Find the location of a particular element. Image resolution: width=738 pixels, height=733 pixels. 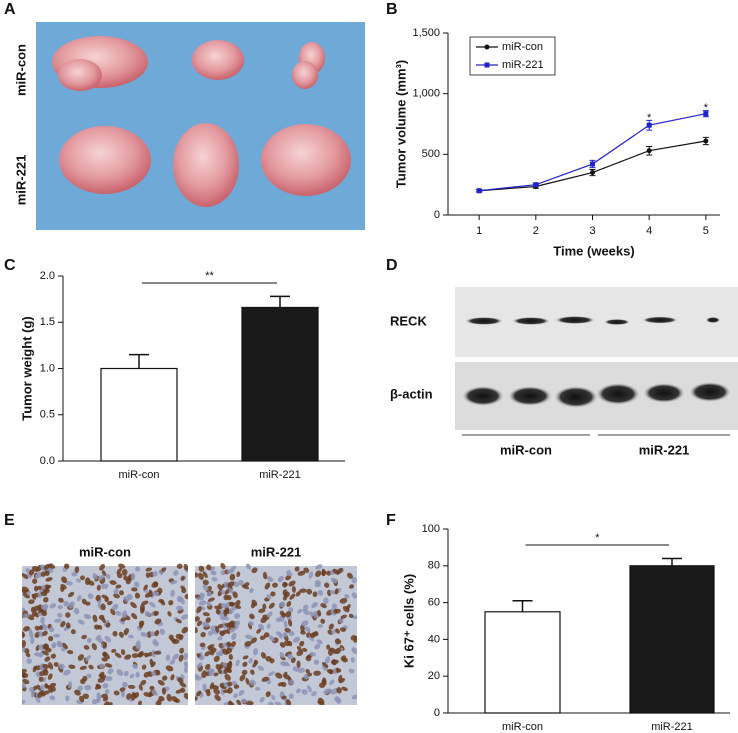

x-tick-label: 5 is located at coordinates (706, 231).